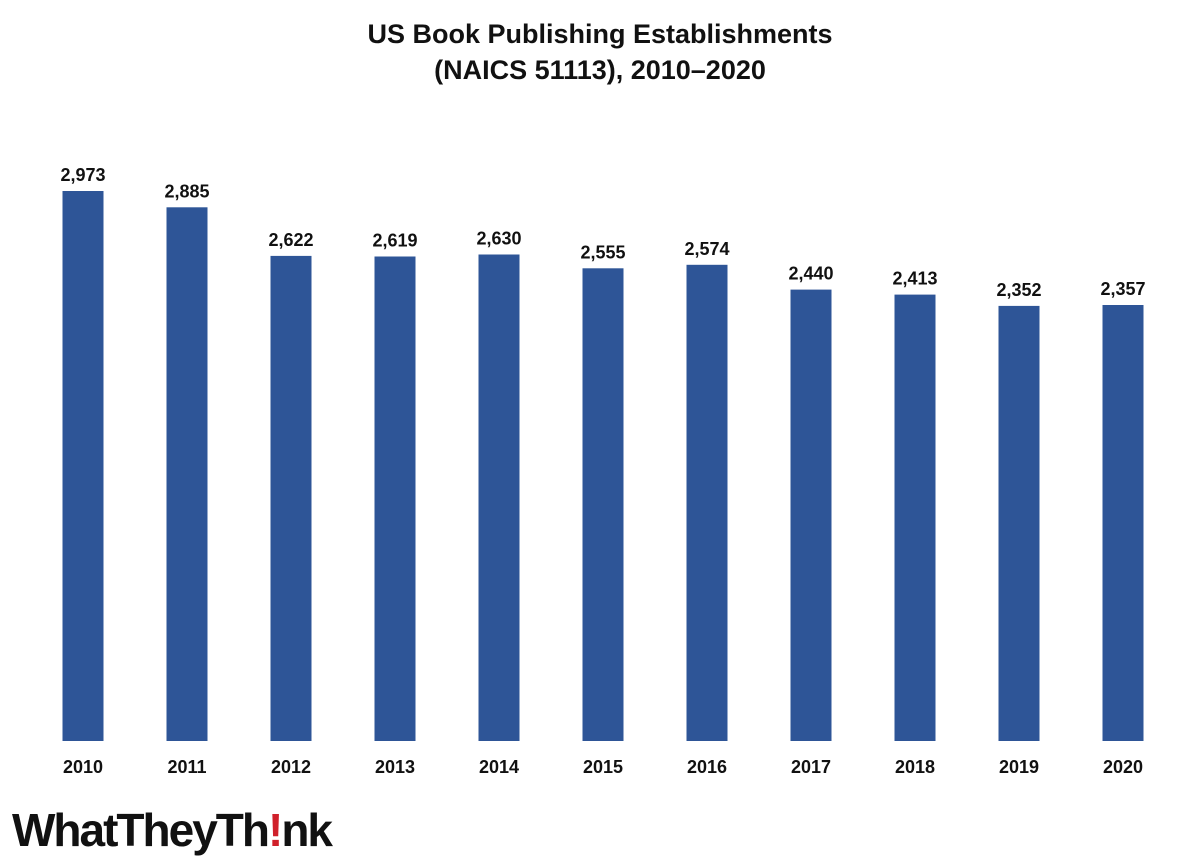 The height and width of the screenshot is (868, 1200). What do you see at coordinates (83, 466) in the screenshot?
I see `bar-2010` at bounding box center [83, 466].